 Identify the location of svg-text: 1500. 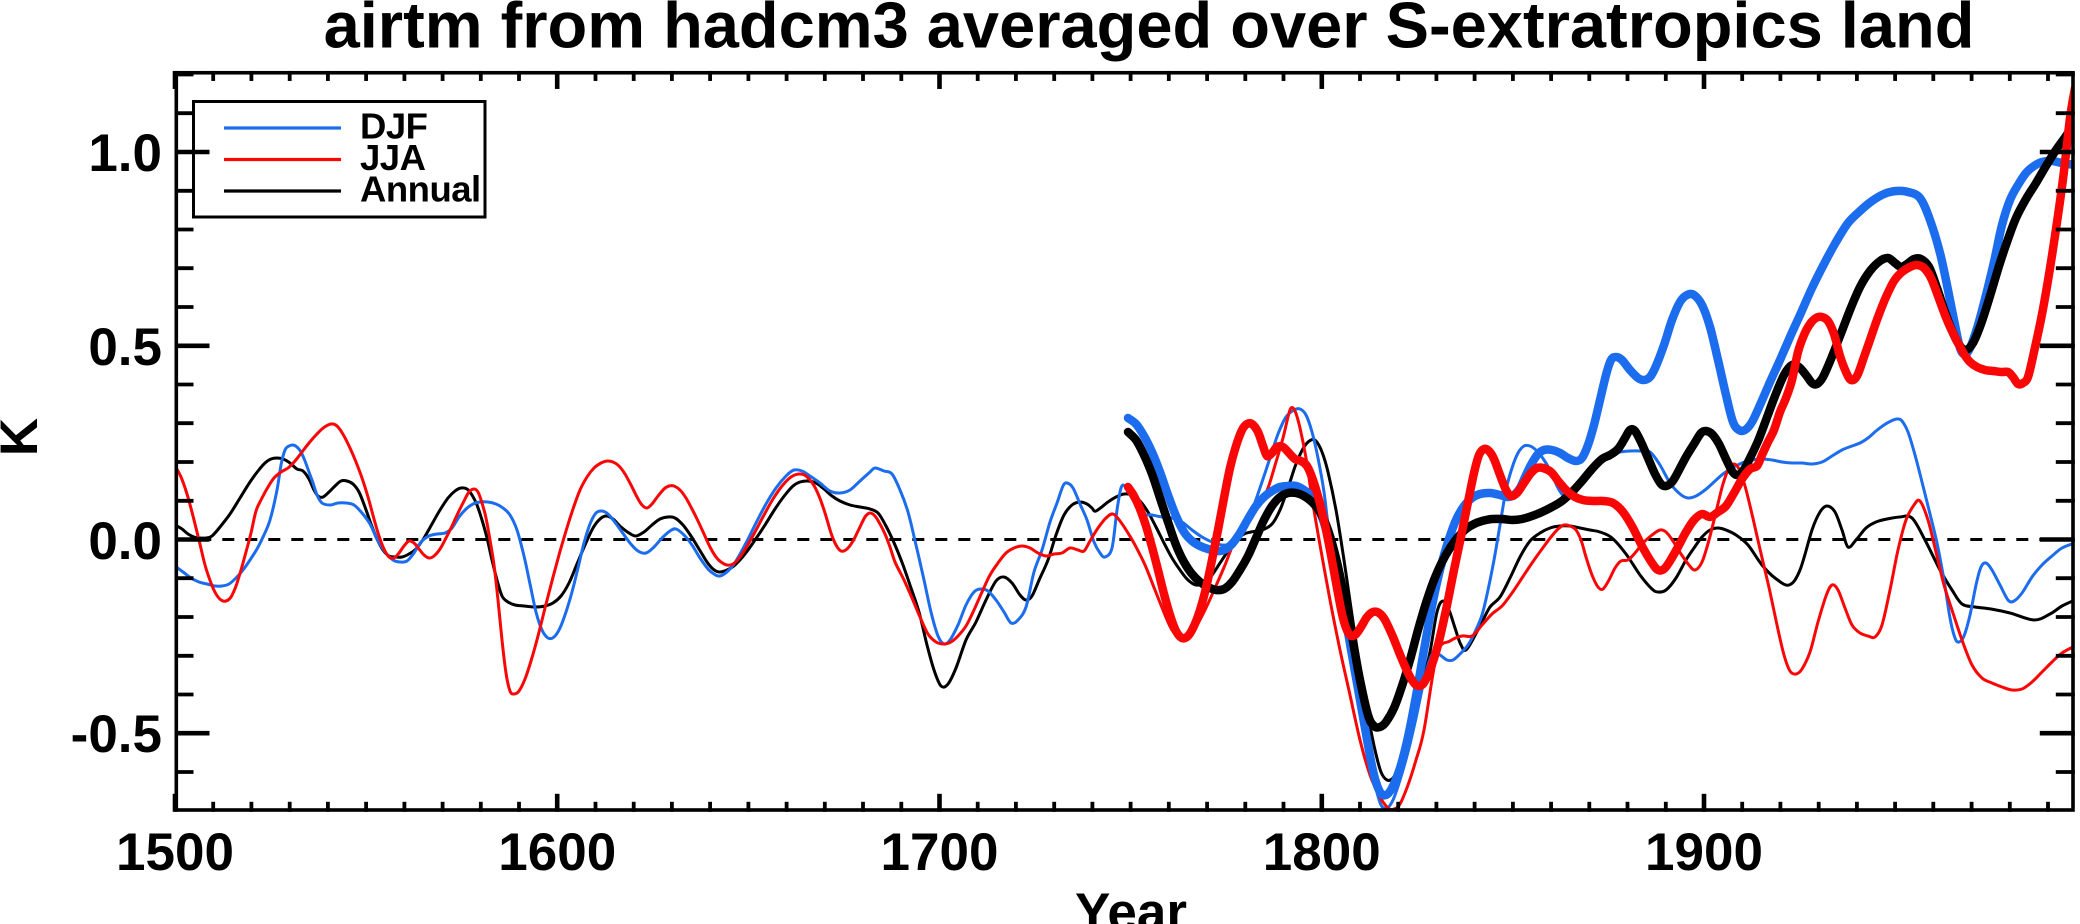
(175, 852).